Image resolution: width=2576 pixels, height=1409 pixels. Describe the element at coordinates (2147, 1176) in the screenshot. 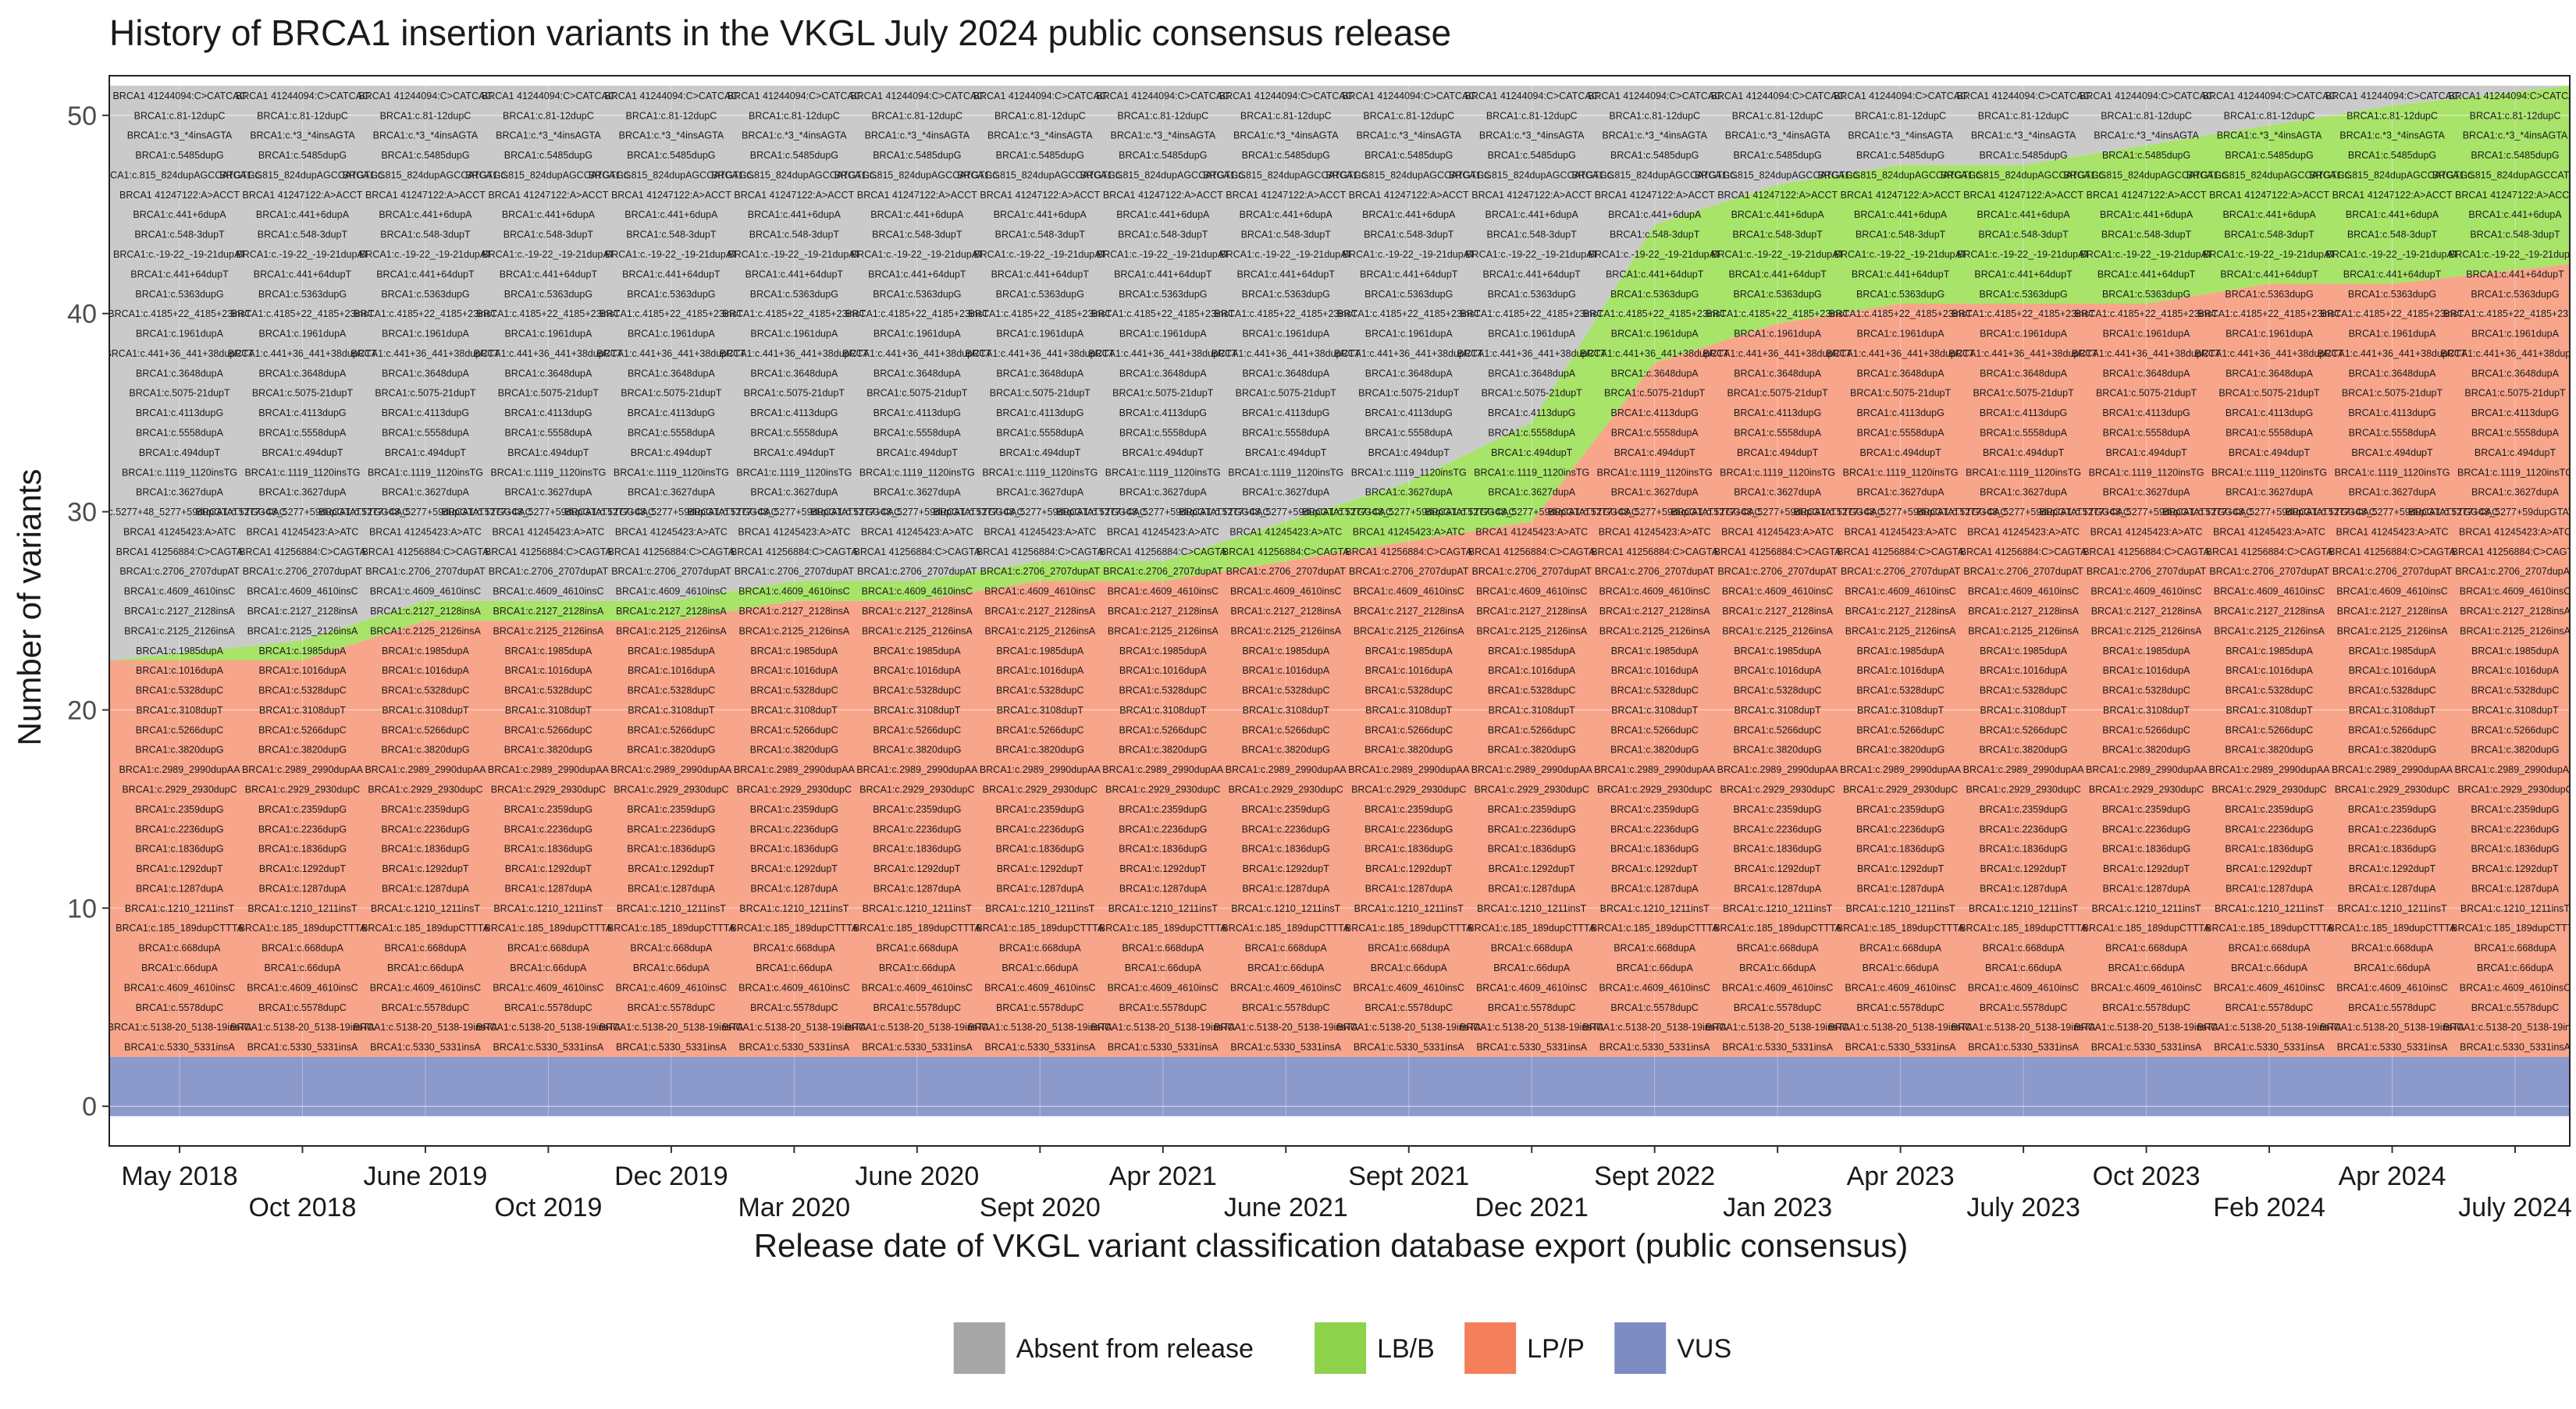

I see `x-tick-label: Oct 2023` at that location.